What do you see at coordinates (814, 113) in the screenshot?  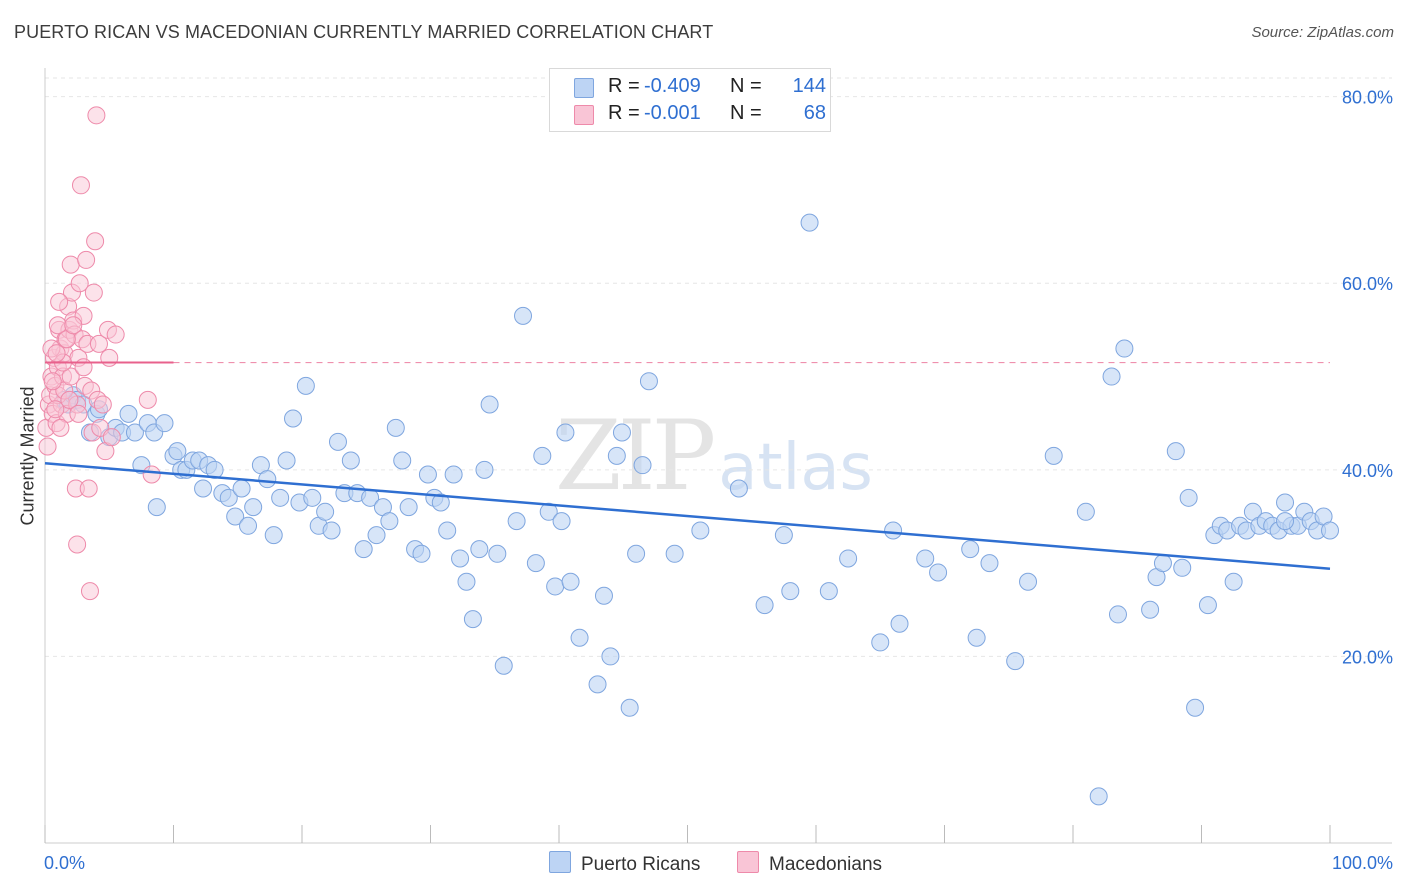 I see `legend-n-value: 68` at bounding box center [814, 113].